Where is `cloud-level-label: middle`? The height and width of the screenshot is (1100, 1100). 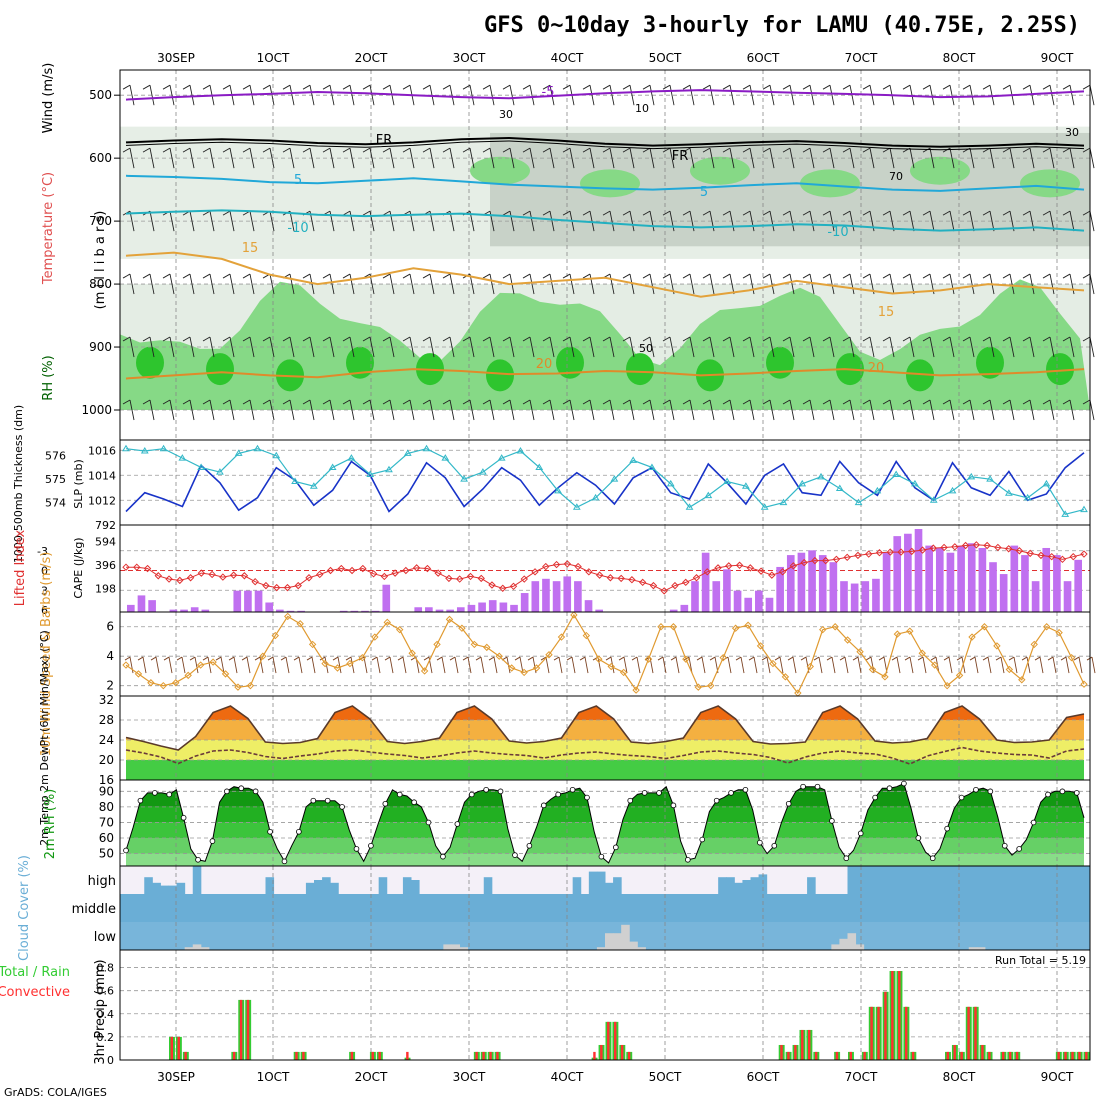 cloud-level-label: middle is located at coordinates (94, 909).